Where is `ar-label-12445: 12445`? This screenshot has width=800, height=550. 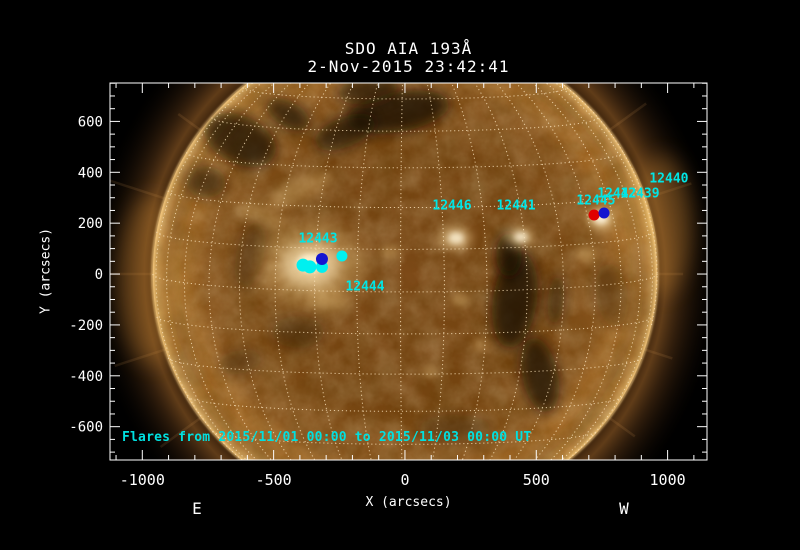
ar-label-12445: 12445 is located at coordinates (595, 201).